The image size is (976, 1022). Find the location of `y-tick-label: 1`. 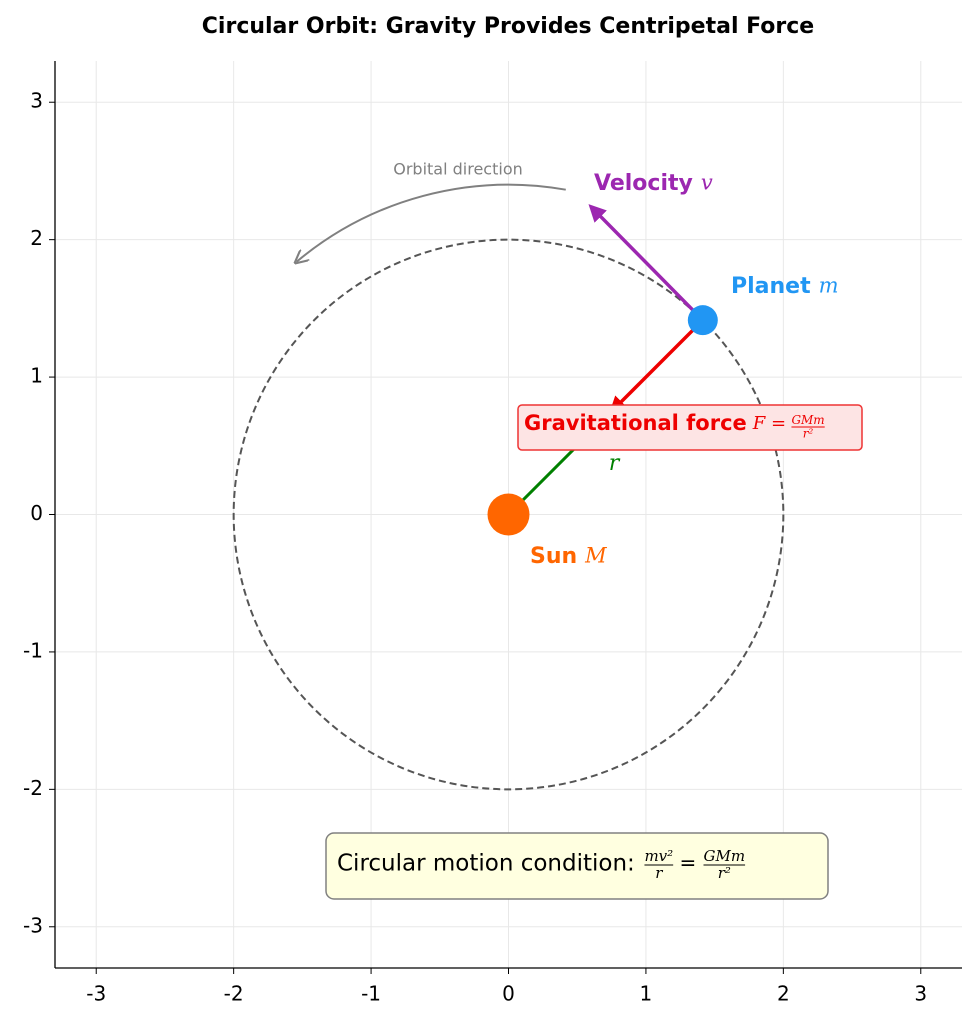

y-tick-label: 1 is located at coordinates (36, 376).